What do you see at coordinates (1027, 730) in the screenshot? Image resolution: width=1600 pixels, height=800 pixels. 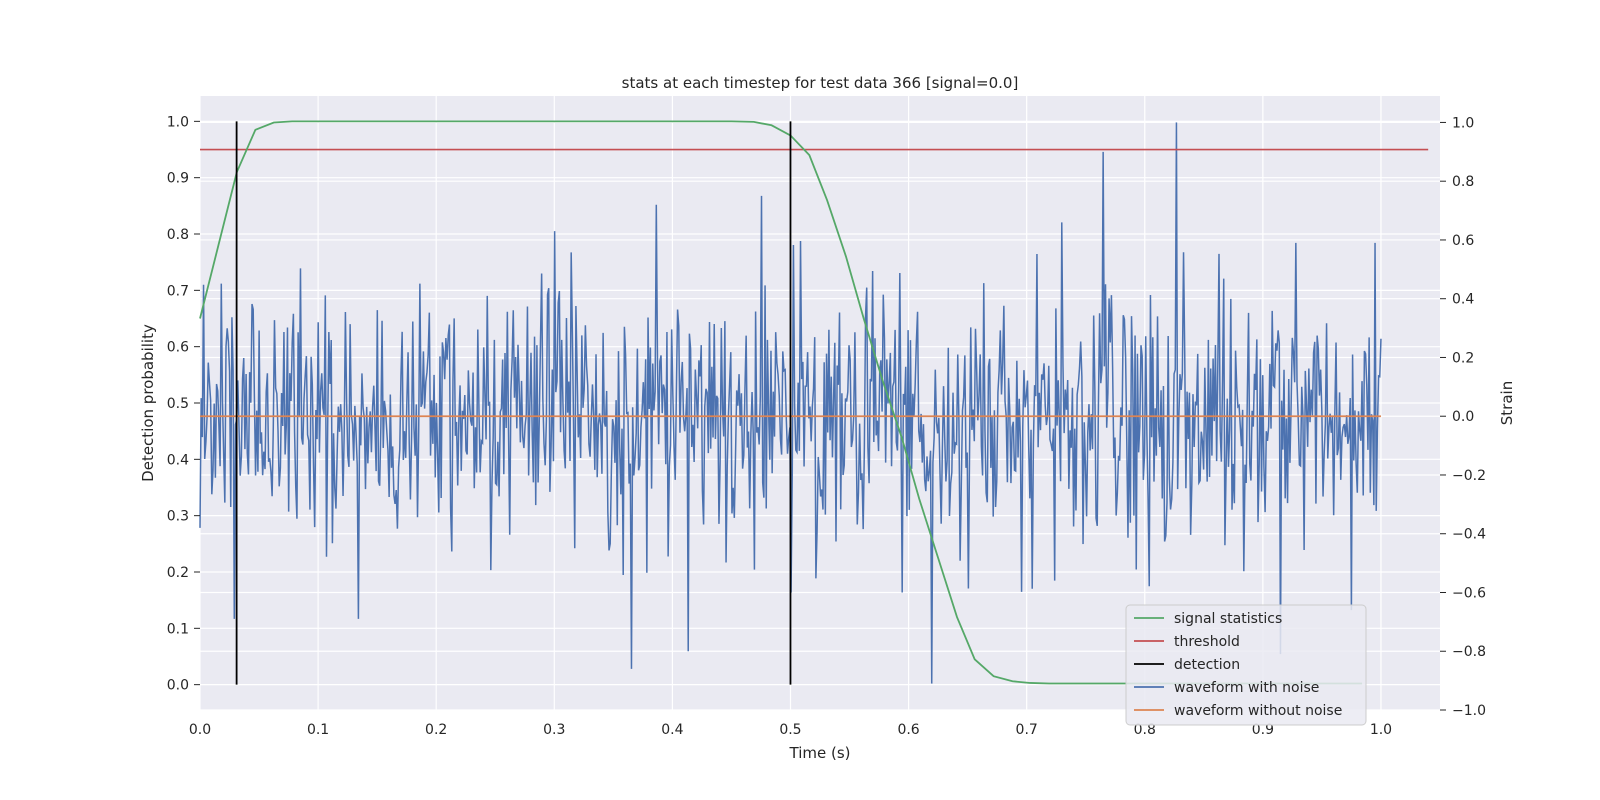 I see `x-tick-label: 0.7` at bounding box center [1027, 730].